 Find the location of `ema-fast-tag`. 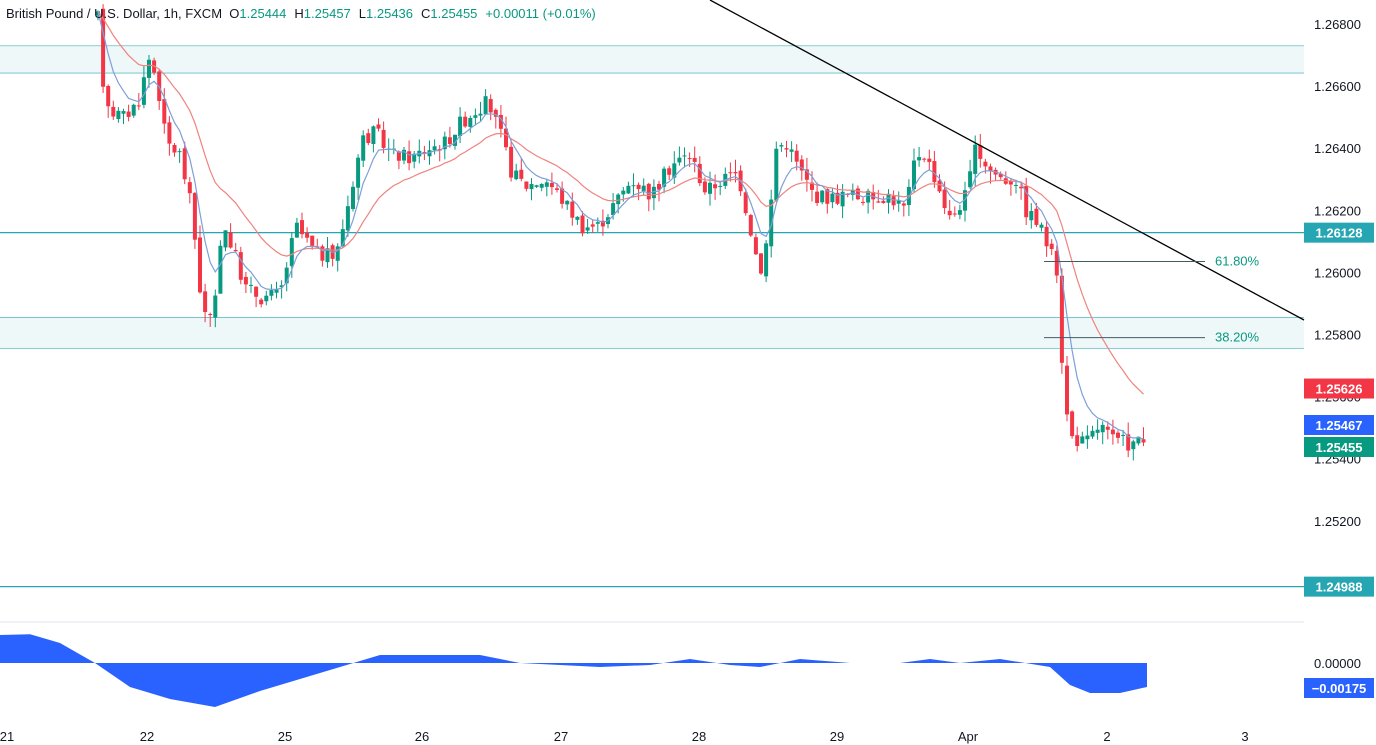

ema-fast-tag is located at coordinates (1339, 425).